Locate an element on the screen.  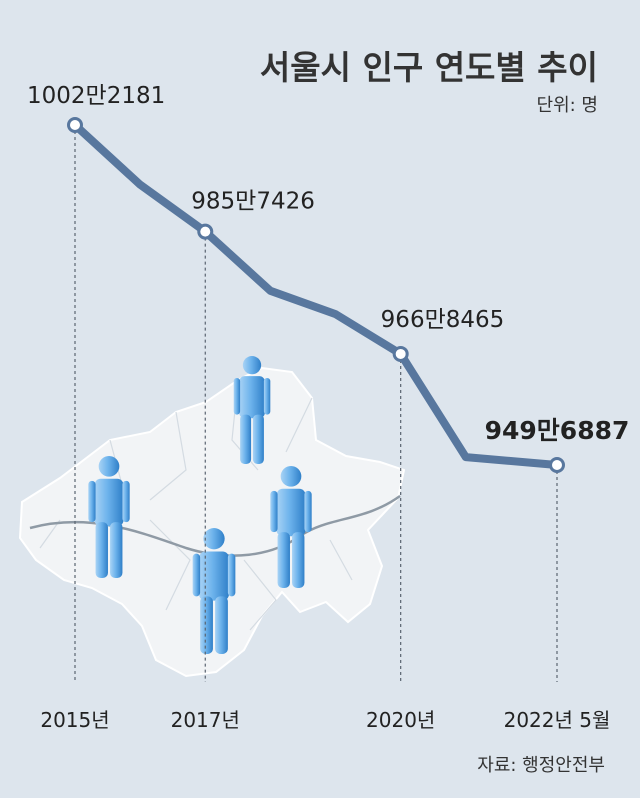
data-label: 966만8465 is located at coordinates (443, 320).